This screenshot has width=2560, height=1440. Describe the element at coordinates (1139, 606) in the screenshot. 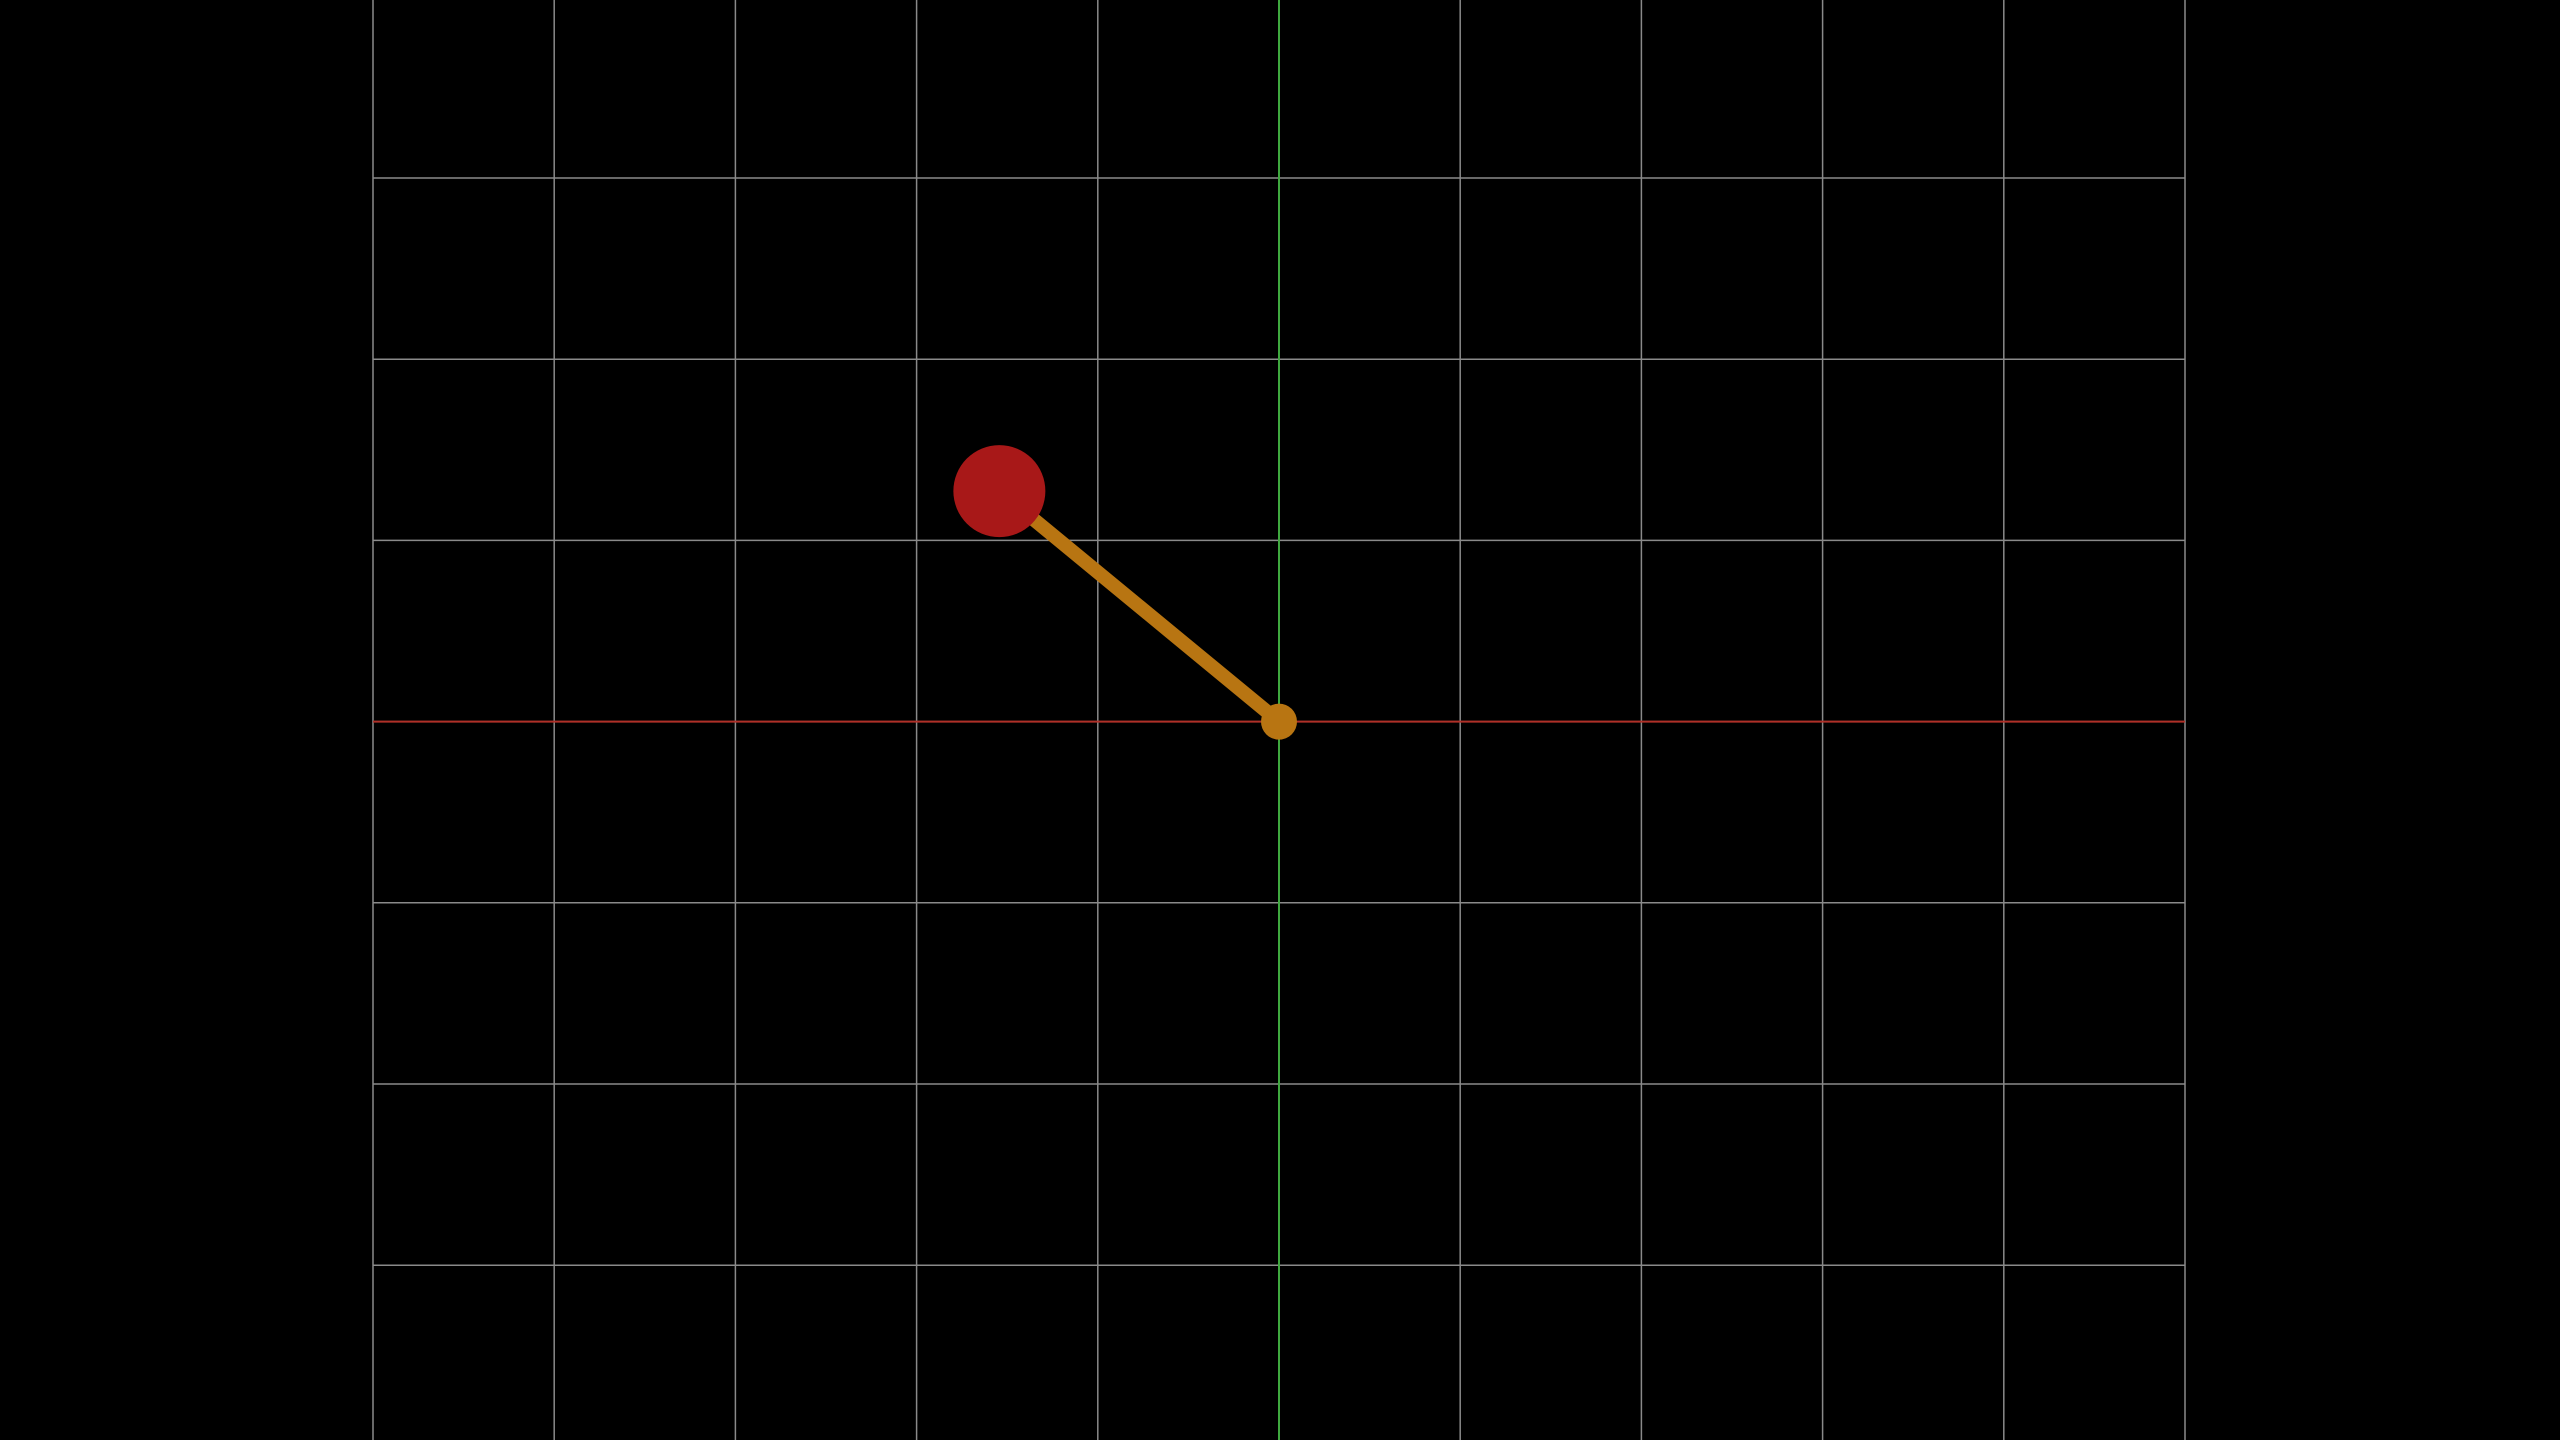

I see `pendulum-rod` at that location.